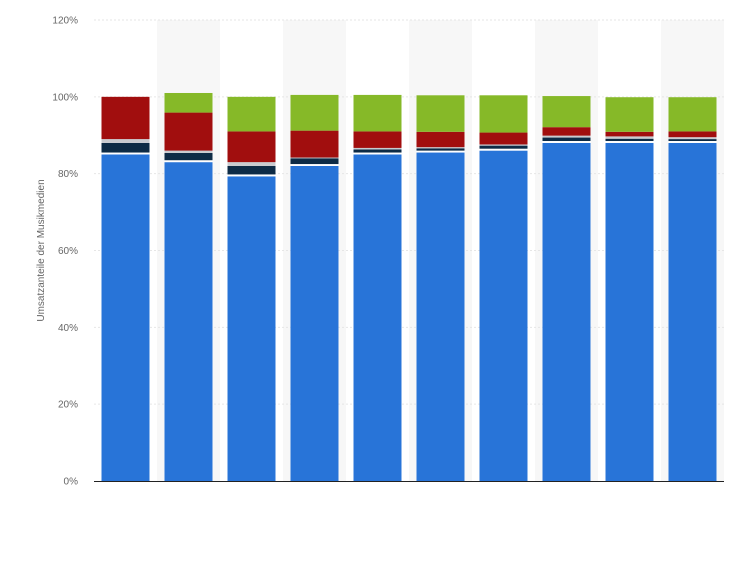  What do you see at coordinates (68, 328) in the screenshot?
I see `y-tick-label: 40%` at bounding box center [68, 328].